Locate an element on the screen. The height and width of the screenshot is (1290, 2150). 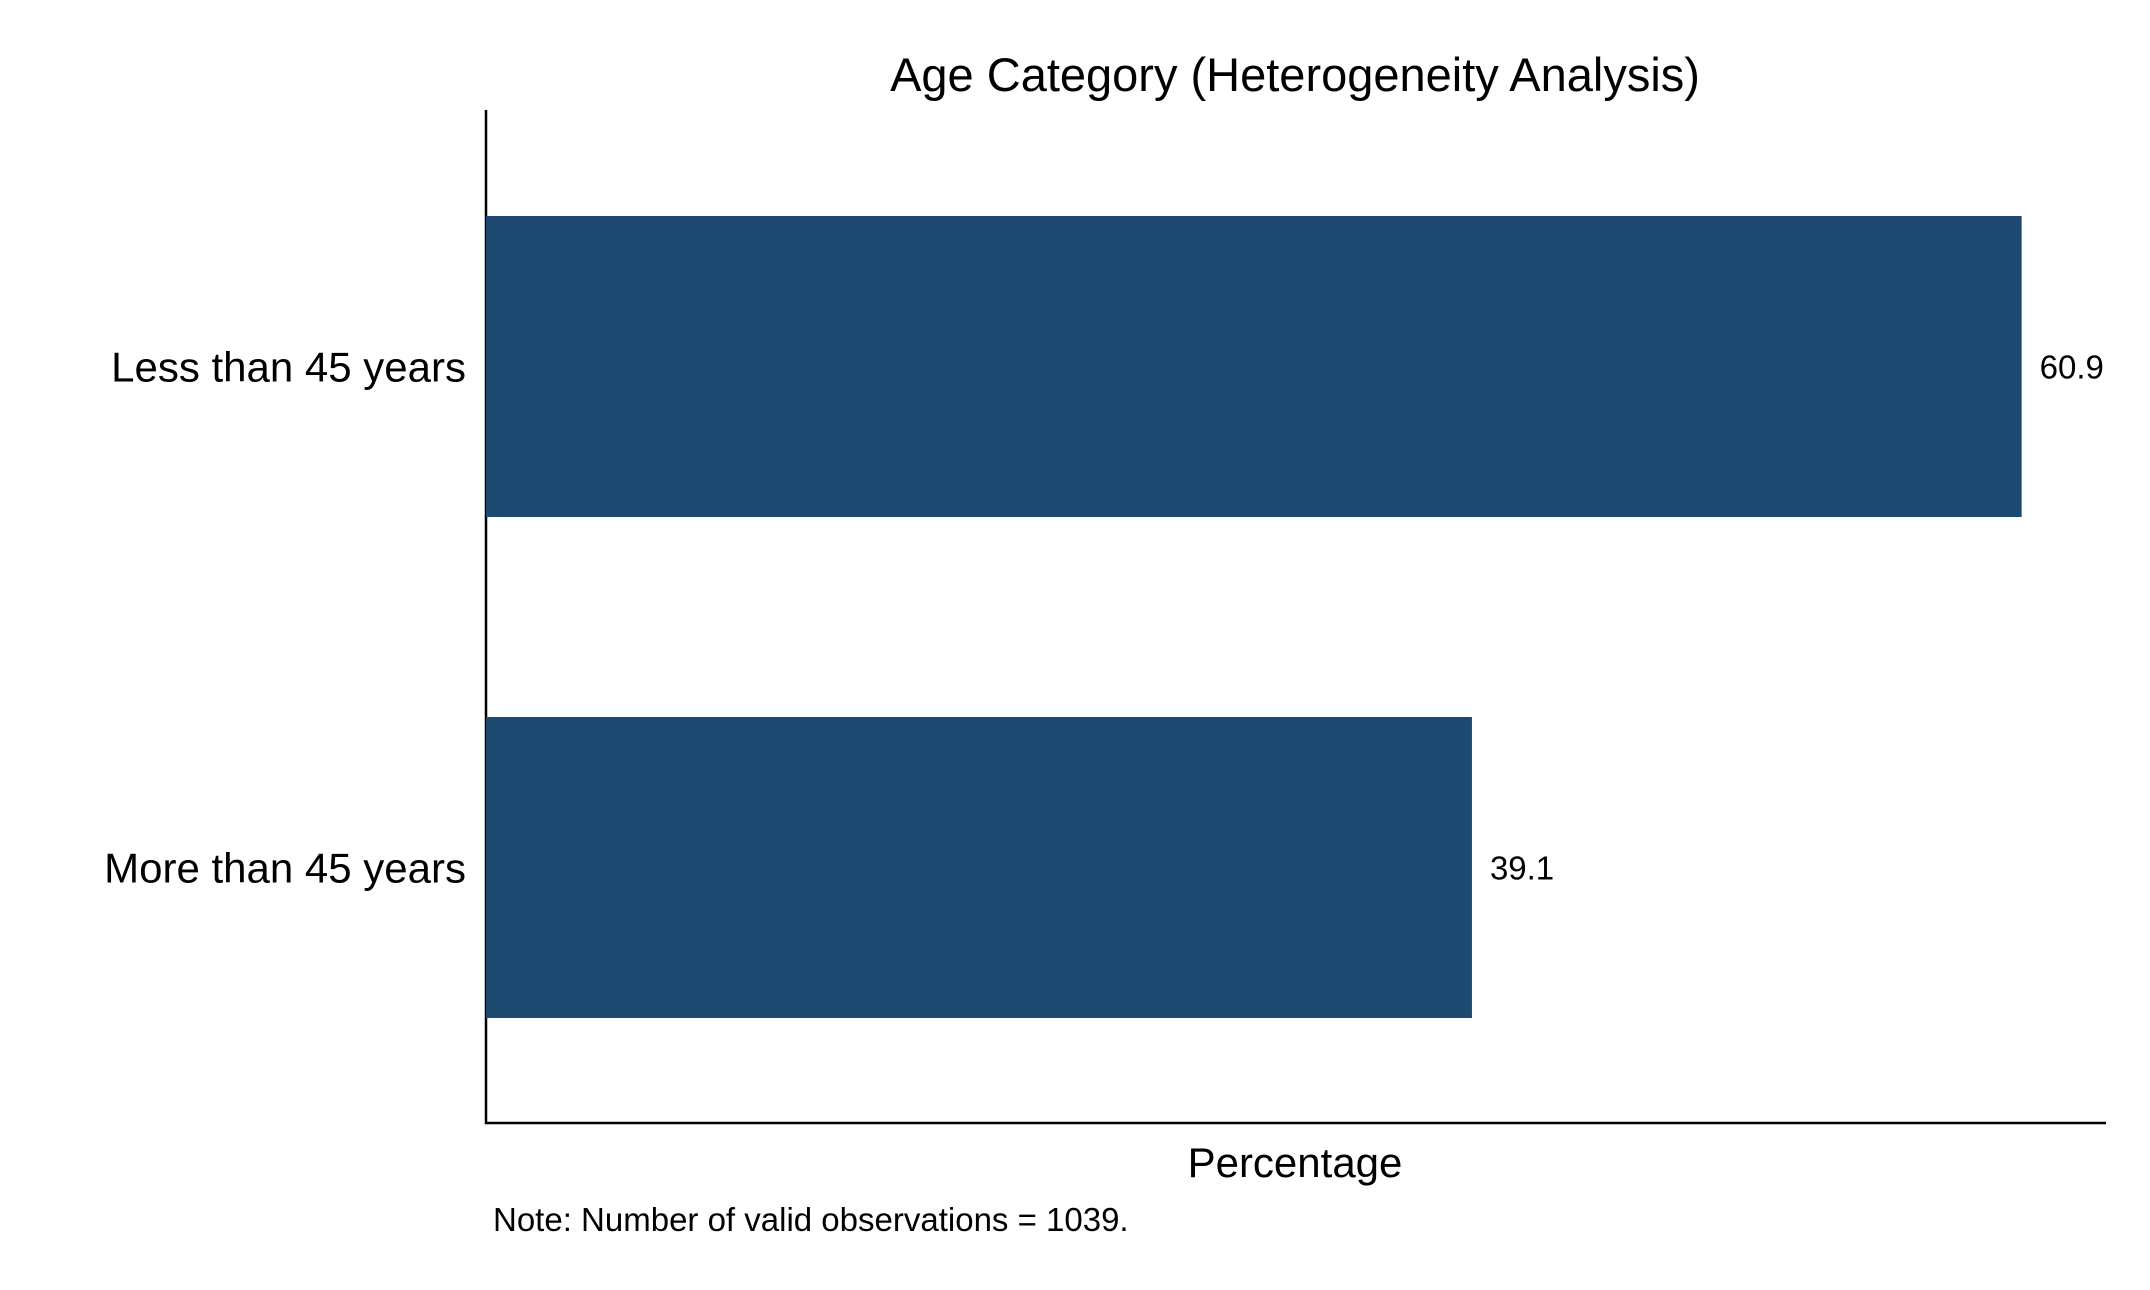
category-label-2: More than 45 years is located at coordinates (285, 868).